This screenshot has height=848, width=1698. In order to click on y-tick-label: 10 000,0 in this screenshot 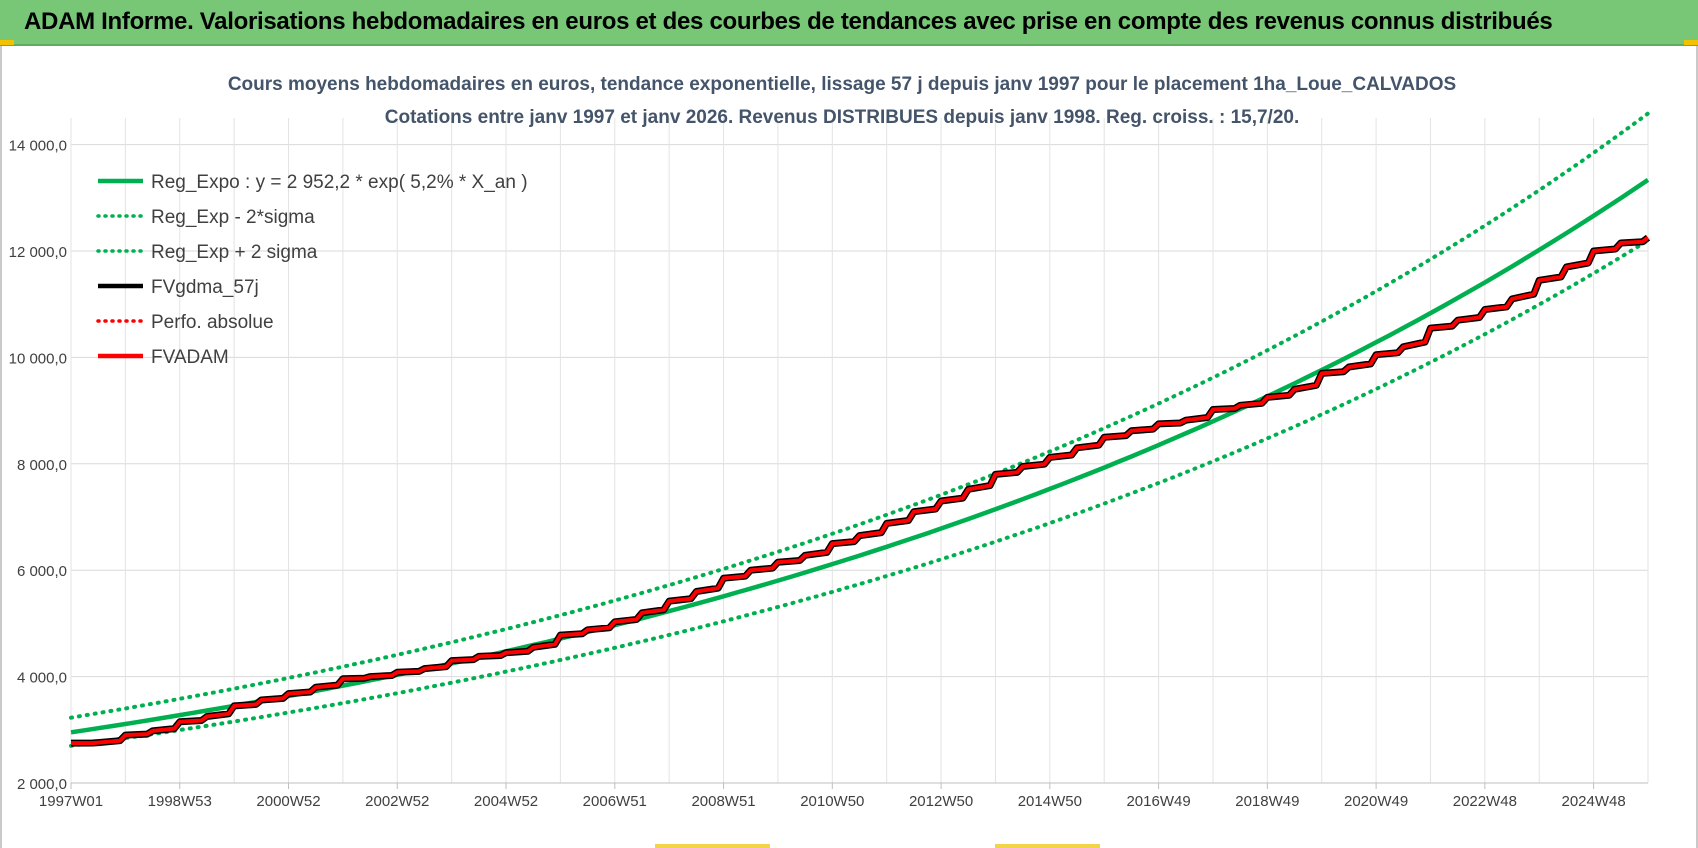, I will do `click(38, 358)`.